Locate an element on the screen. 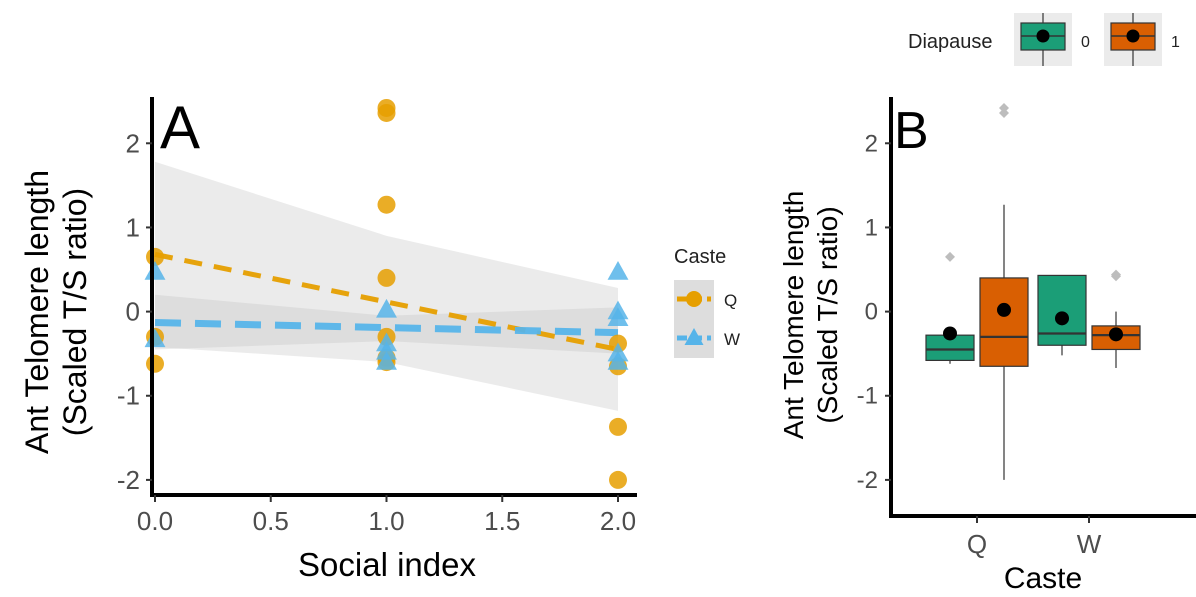 This screenshot has height=597, width=1196. x-axis-title: Social index is located at coordinates (387, 564).